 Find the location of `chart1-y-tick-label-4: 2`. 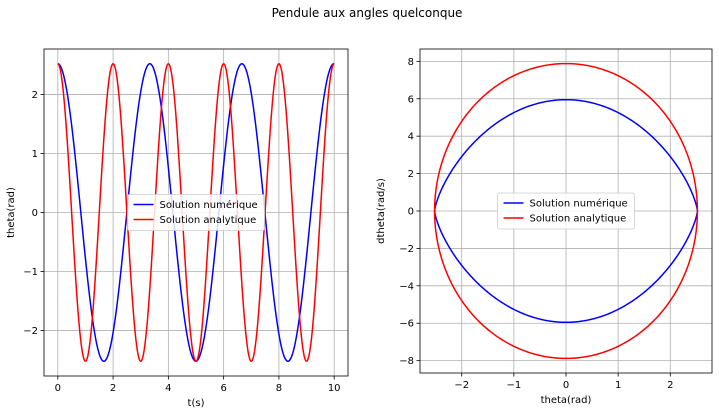

chart1-y-tick-label-4: 2 is located at coordinates (35, 95).